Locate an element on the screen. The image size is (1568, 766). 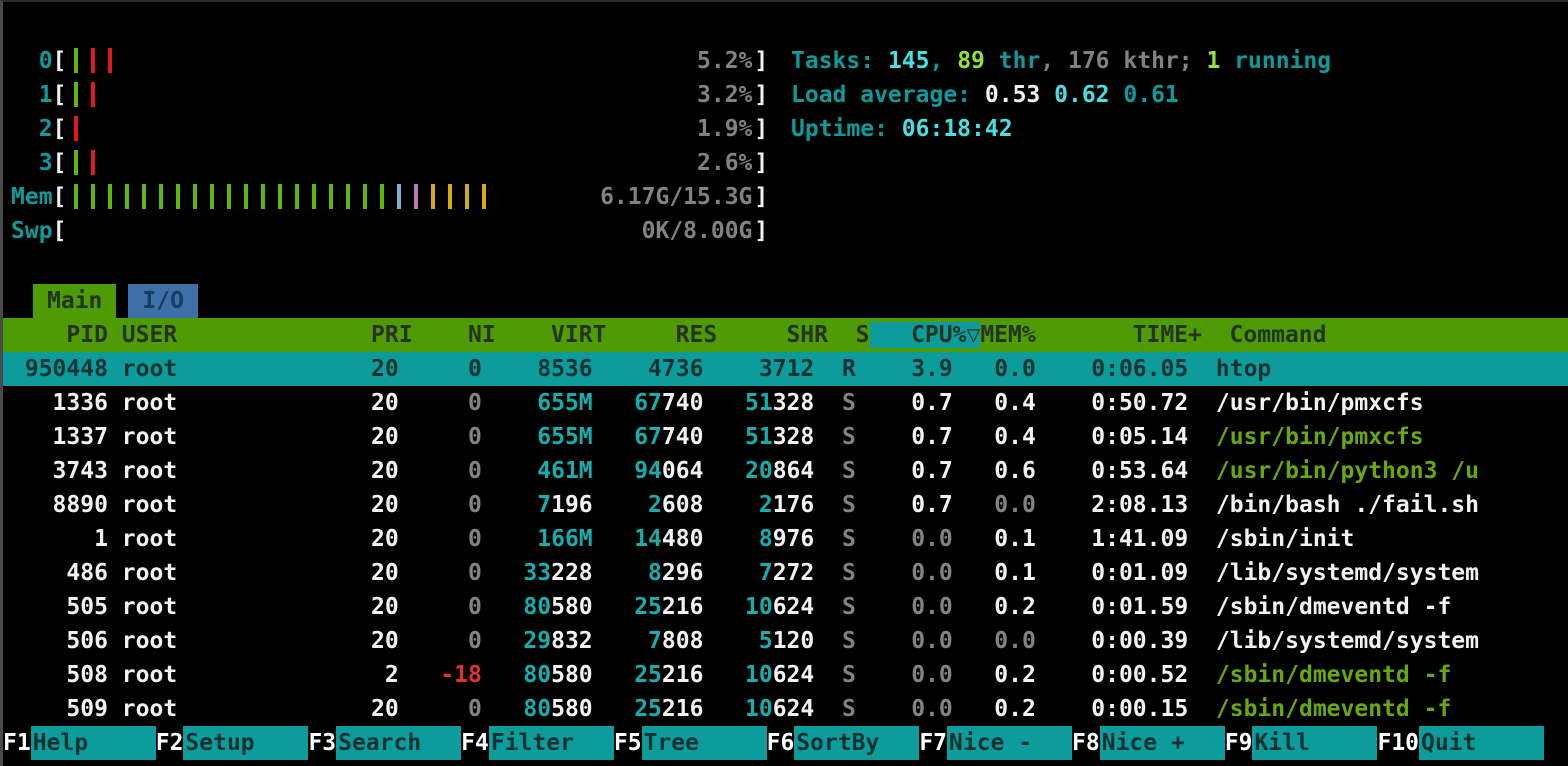
fnkey-f8: F8 is located at coordinates (1086, 743).